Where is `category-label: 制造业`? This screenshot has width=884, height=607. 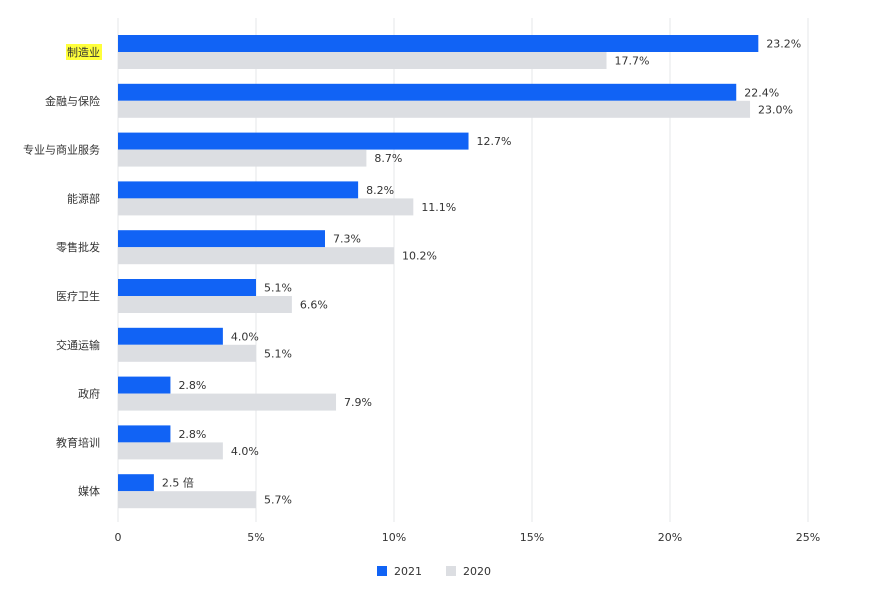
category-label: 制造业 is located at coordinates (83, 52).